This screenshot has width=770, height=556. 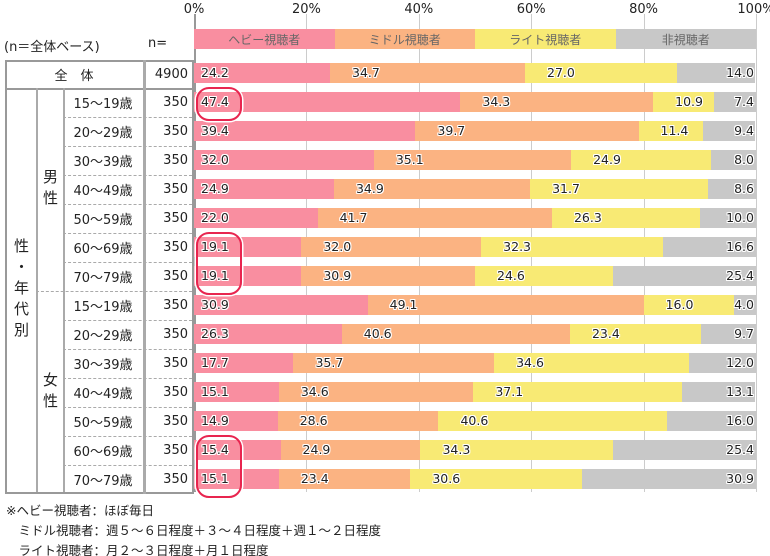 What do you see at coordinates (137, 549) in the screenshot?
I see `footnote: ライト視聴者：月２～３日程度＋月１日程度` at bounding box center [137, 549].